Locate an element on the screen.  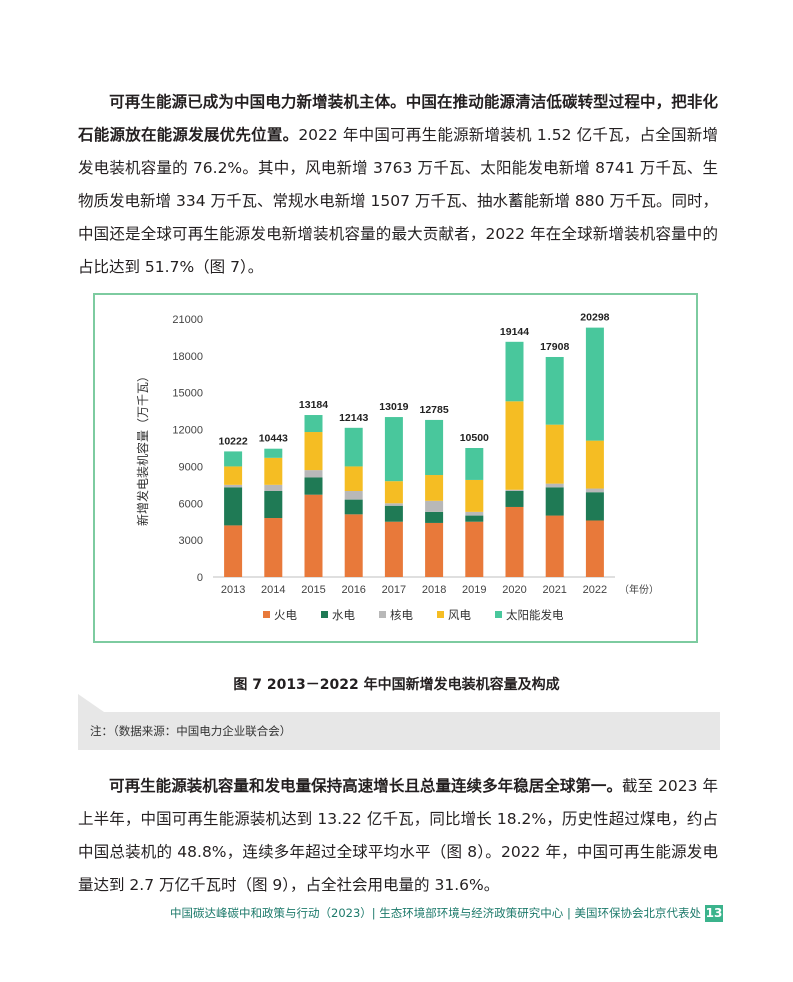
bar-total-label: 10222 is located at coordinates (232, 441).